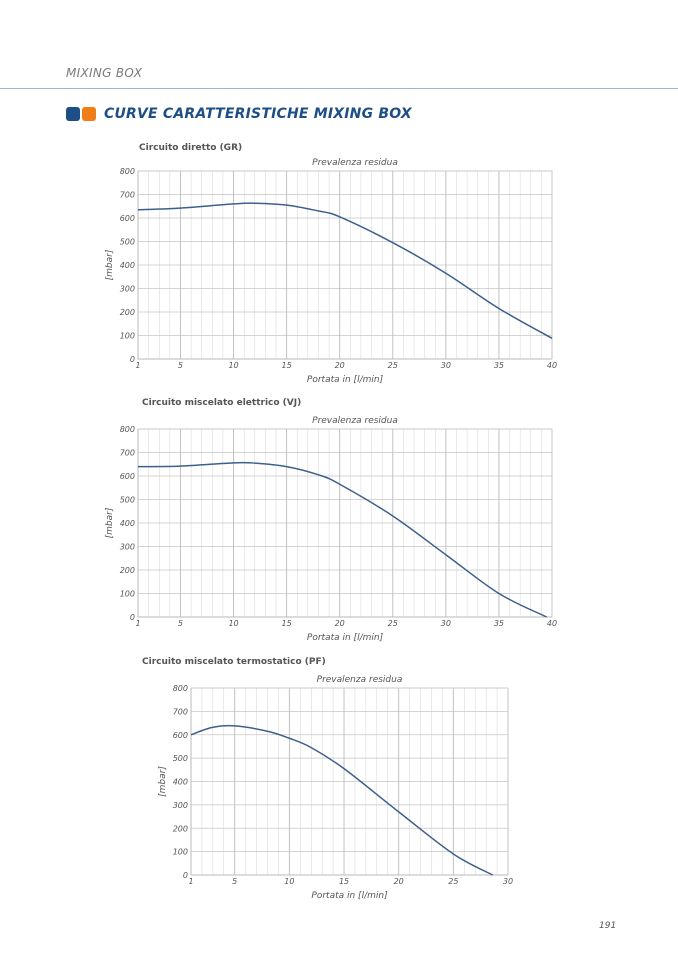 The height and width of the screenshot is (959, 678). I want to click on chart-3-ytick-label: 0, so click(185, 875).